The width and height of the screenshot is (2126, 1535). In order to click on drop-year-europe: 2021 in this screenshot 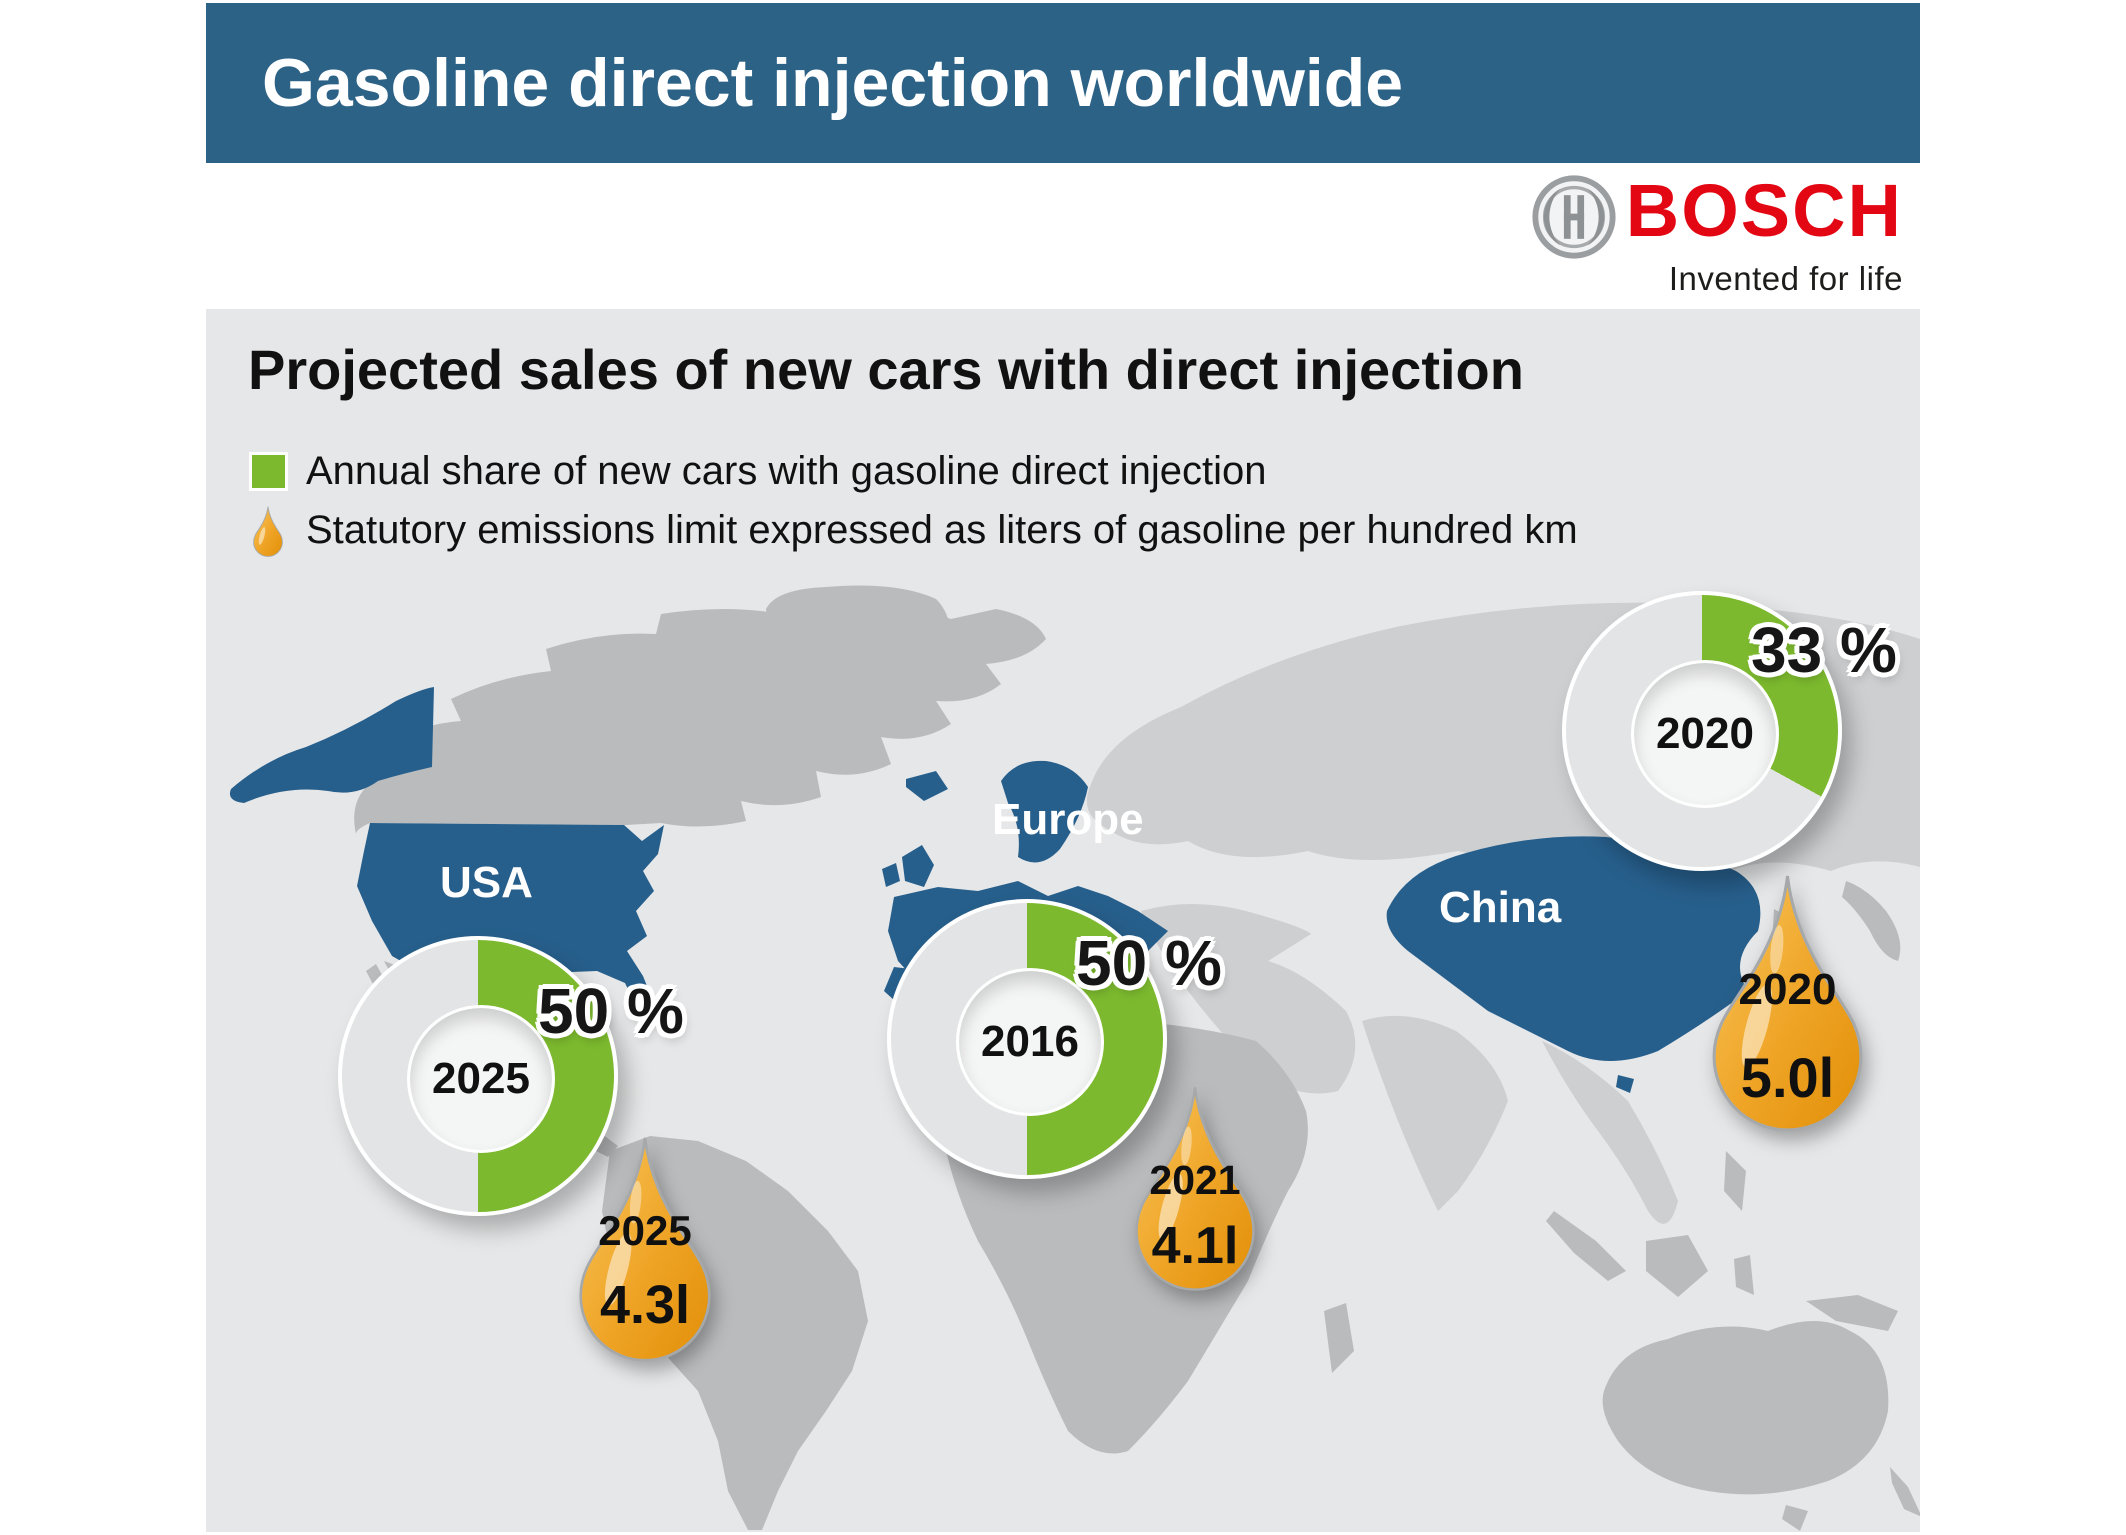, I will do `click(1195, 1180)`.